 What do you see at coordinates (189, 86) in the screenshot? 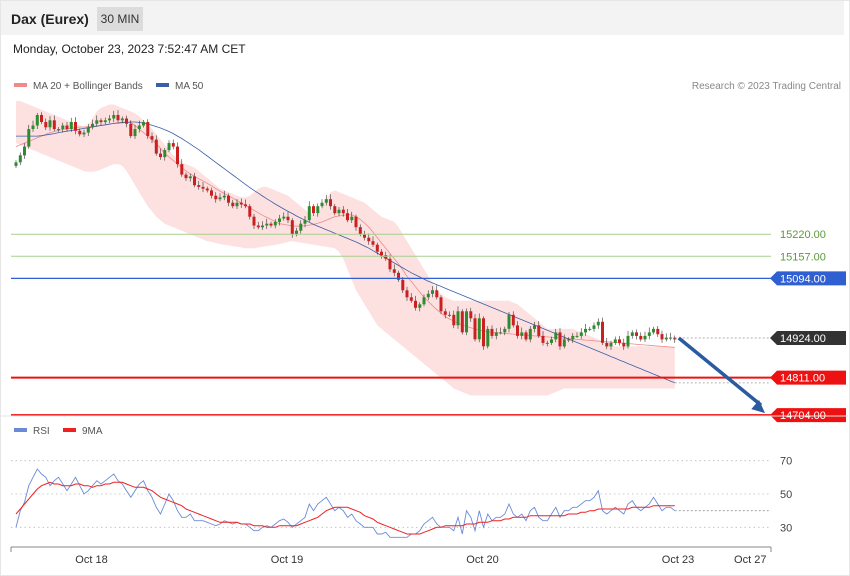
I see `legend-ma50-label: MA 50` at bounding box center [189, 86].